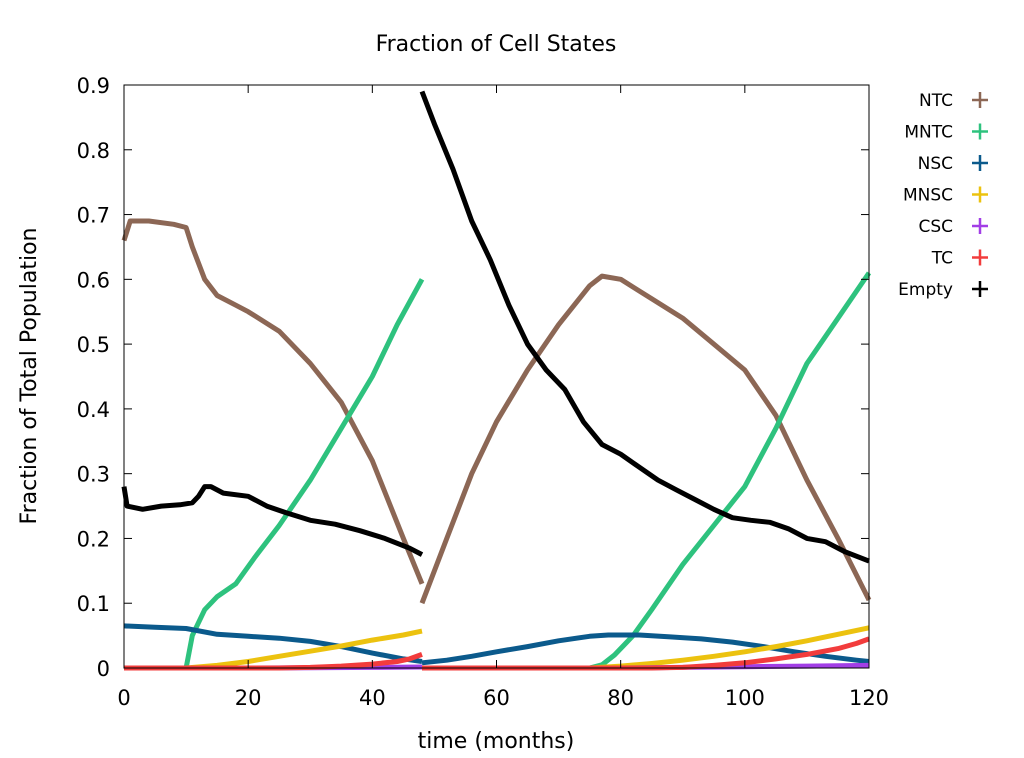 This screenshot has height=758, width=1024. I want to click on y-tick-label: 0.9, so click(93, 86).